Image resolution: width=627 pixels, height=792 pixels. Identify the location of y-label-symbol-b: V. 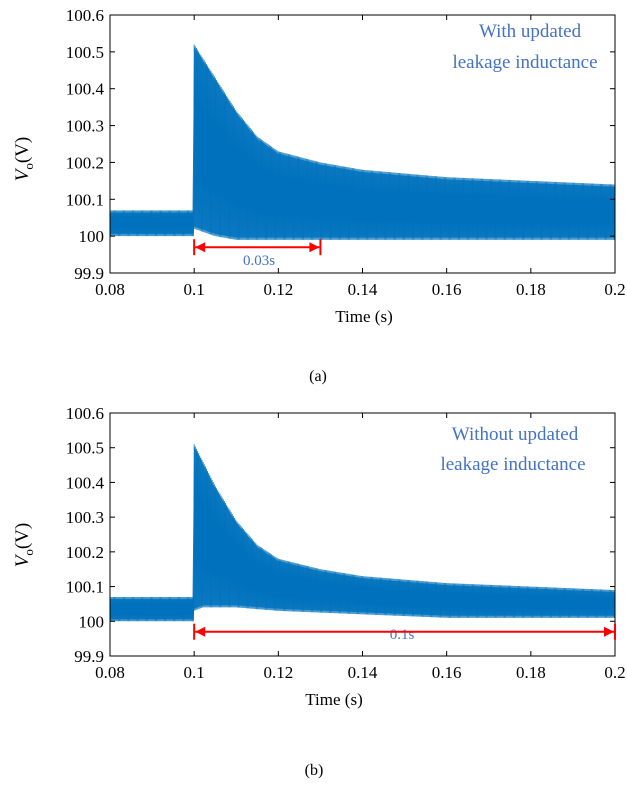
(22, 560).